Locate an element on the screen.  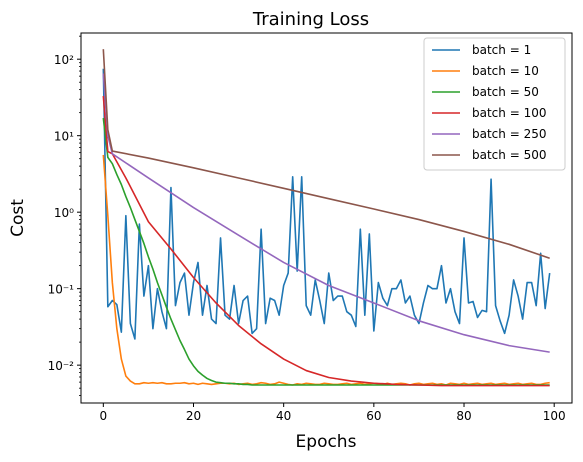
y-tick-label: 10⁻² is located at coordinates (61, 366).